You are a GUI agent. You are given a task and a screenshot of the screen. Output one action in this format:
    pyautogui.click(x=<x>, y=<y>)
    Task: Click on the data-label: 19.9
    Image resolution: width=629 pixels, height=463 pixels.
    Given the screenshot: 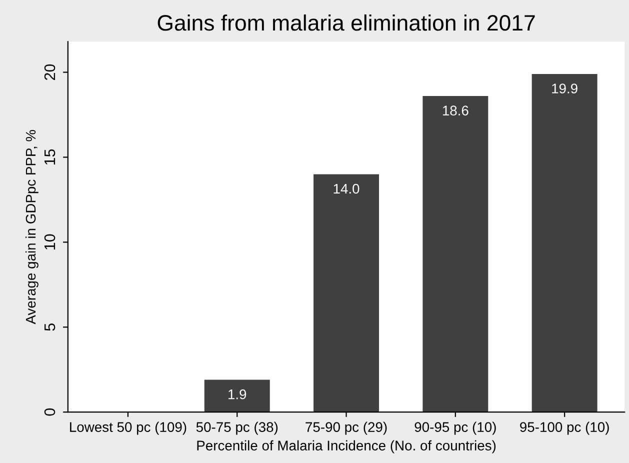 What is the action you would take?
    pyautogui.click(x=565, y=89)
    